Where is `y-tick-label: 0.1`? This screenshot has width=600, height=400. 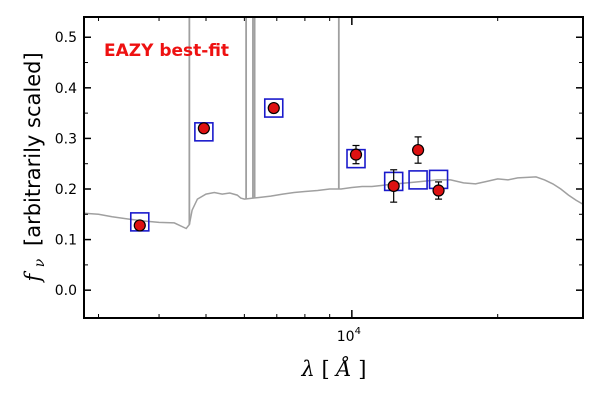
y-tick-label: 0.1 is located at coordinates (66, 241).